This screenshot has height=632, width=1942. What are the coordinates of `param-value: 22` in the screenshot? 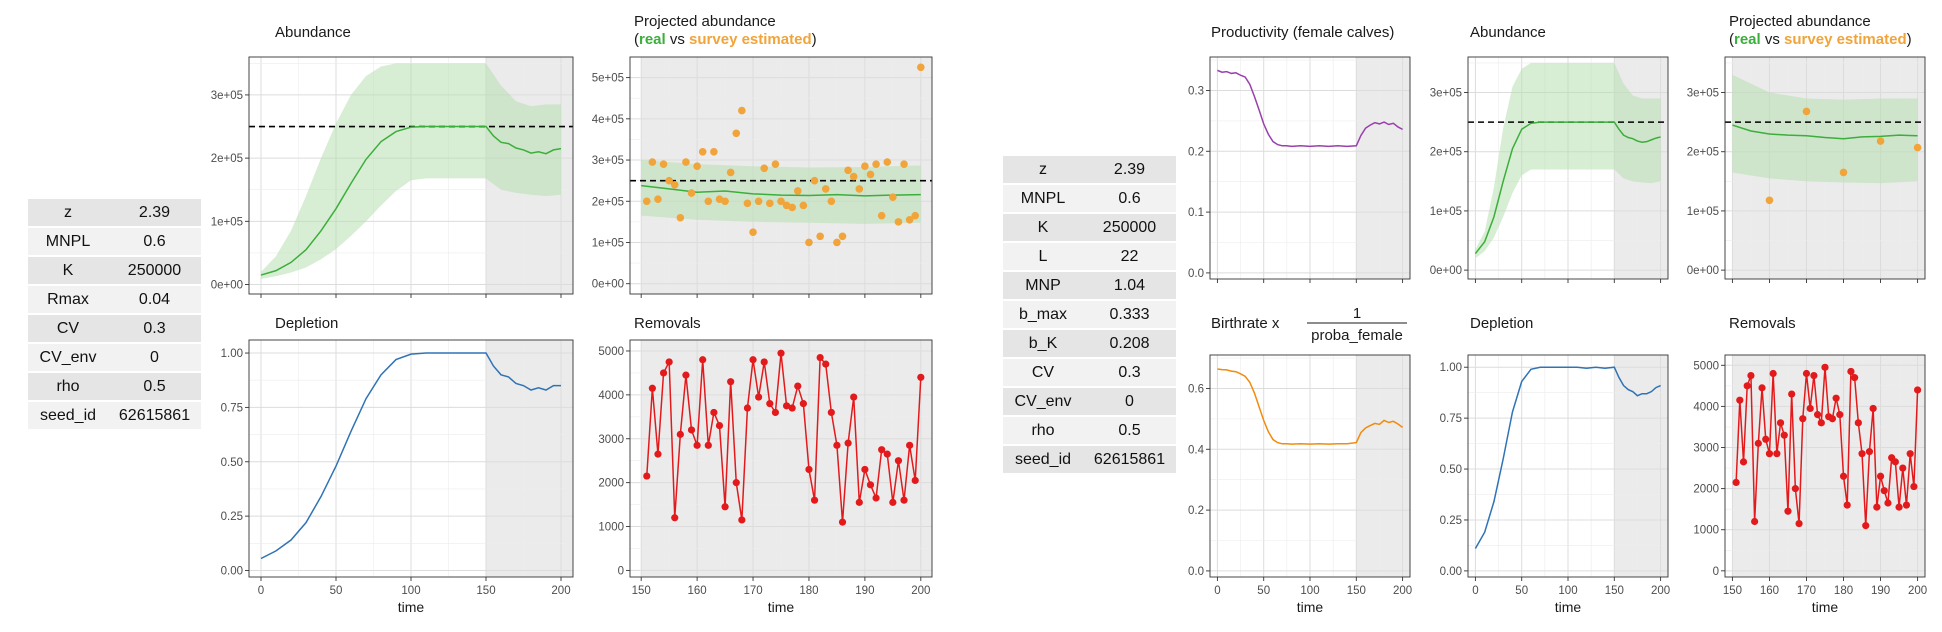 It's located at (1129, 256).